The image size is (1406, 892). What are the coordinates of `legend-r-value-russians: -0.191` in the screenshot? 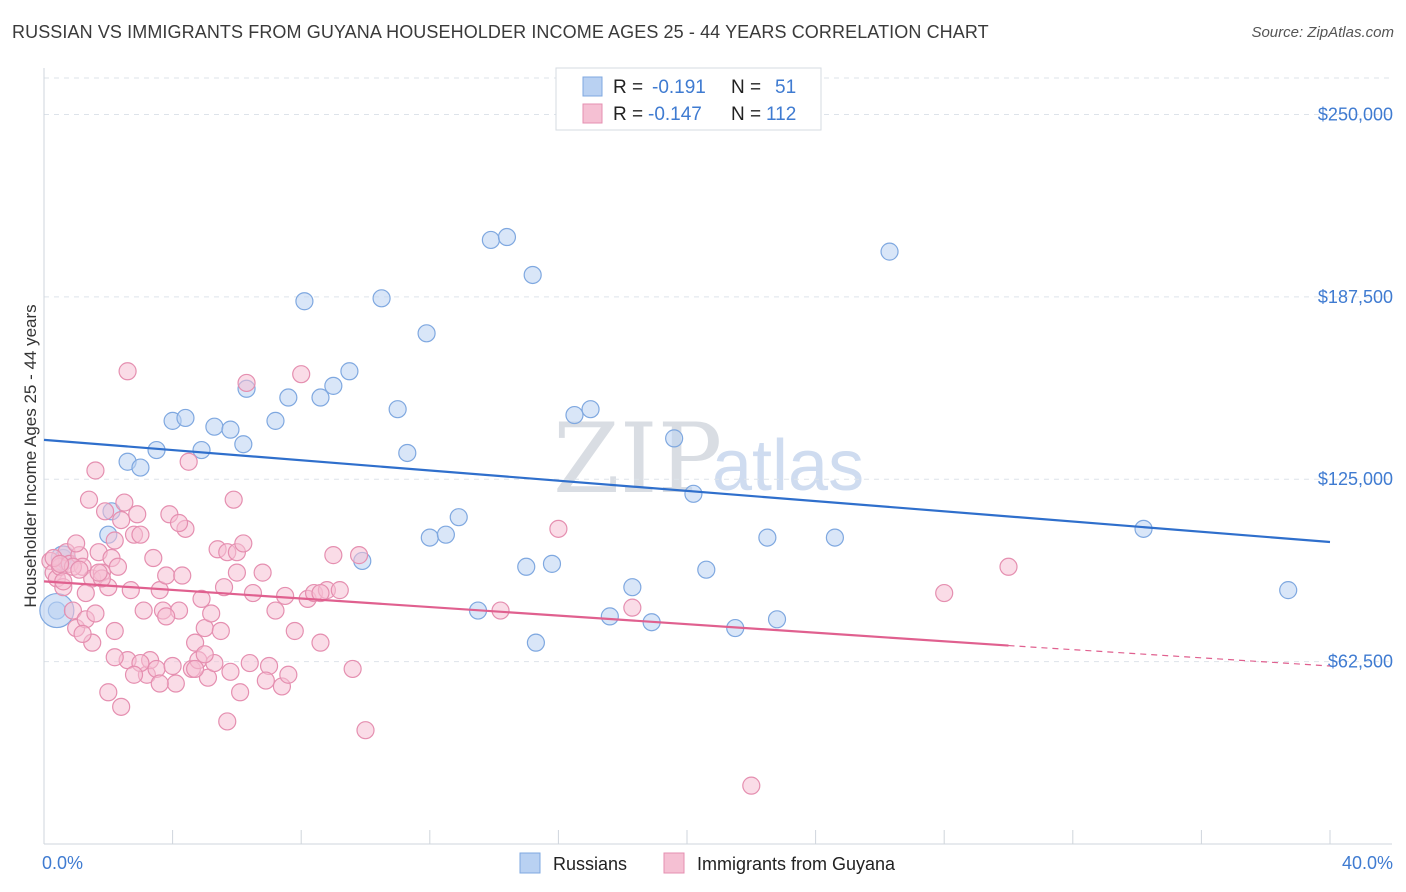 It's located at (679, 87).